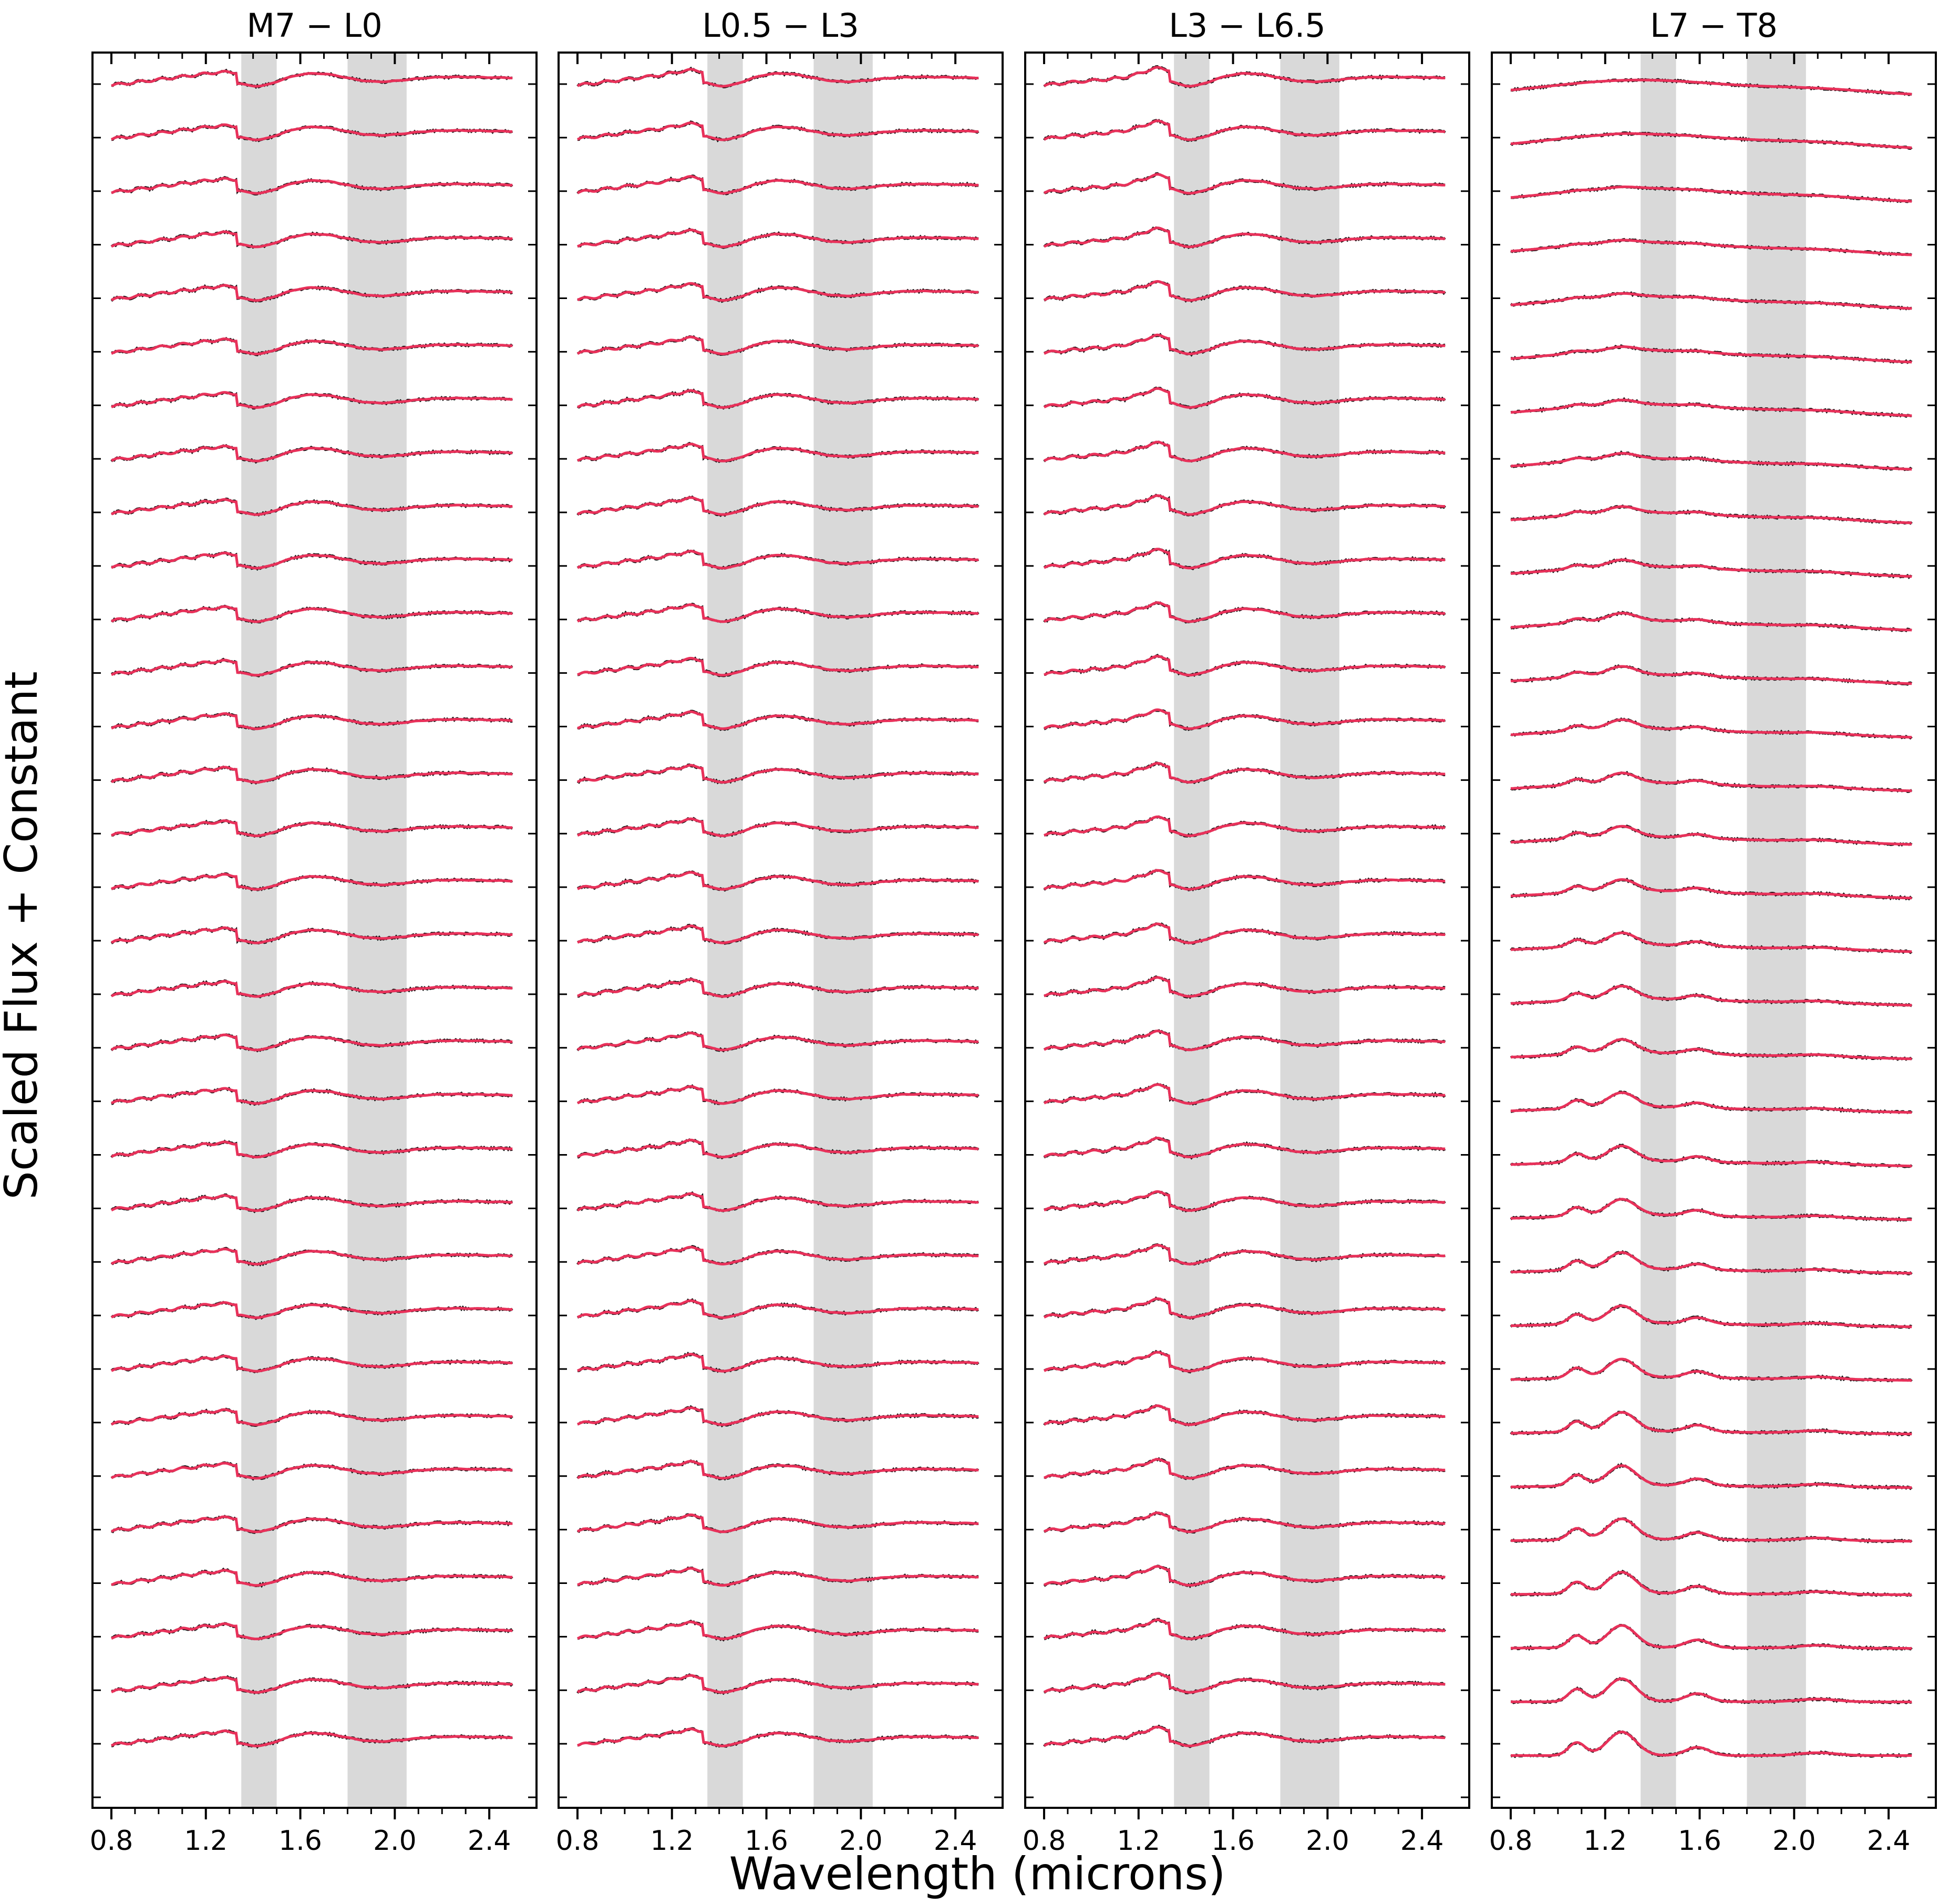  I want to click on x-axis-label: Wavelength (microns), so click(977, 1874).